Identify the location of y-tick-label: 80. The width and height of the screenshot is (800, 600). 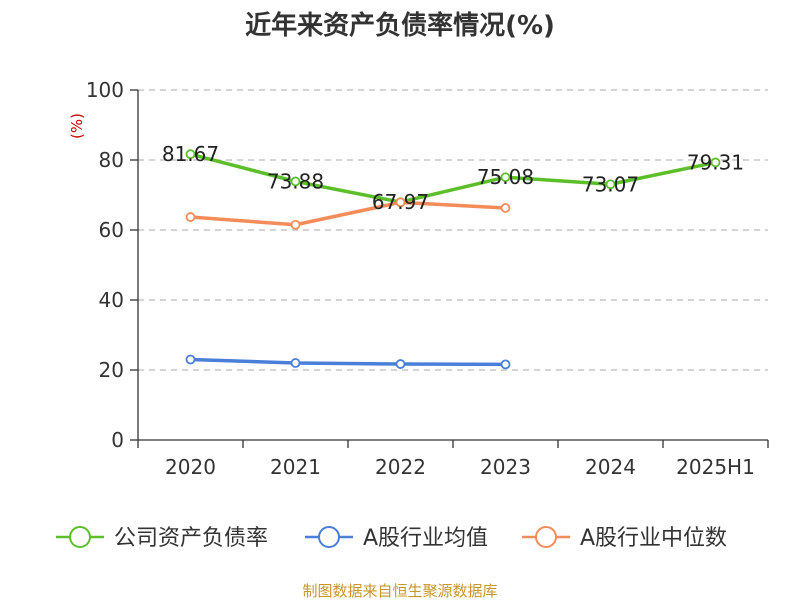
(111, 160).